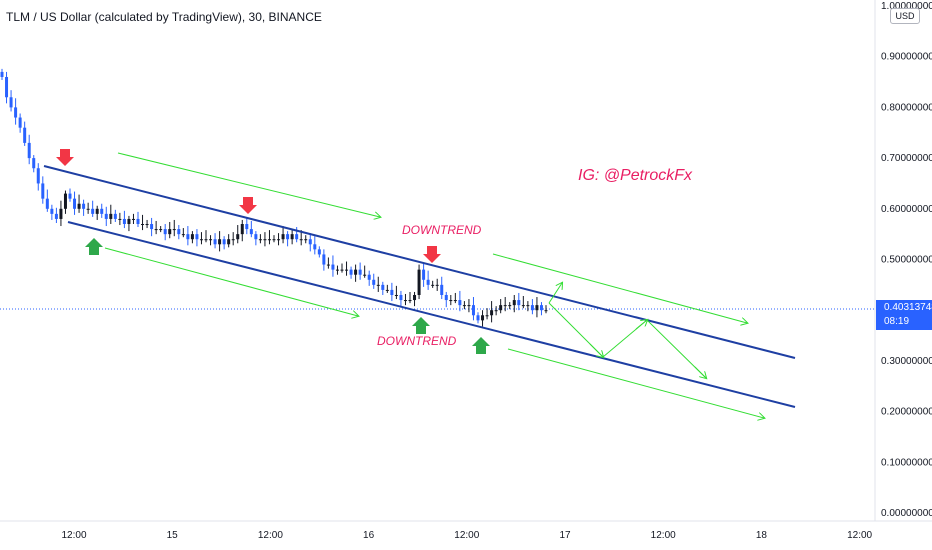  I want to click on current-price-value: 0.40313748, so click(908, 307).